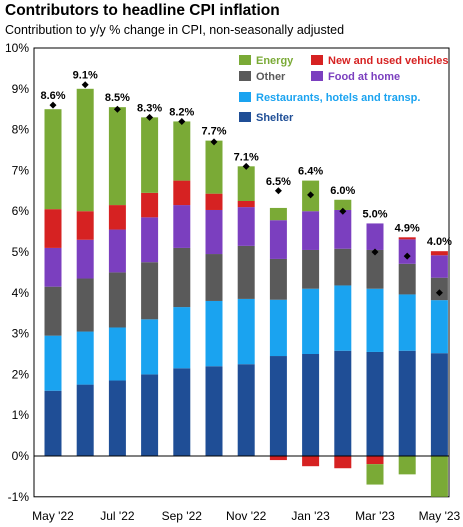 The height and width of the screenshot is (527, 463). Describe the element at coordinates (246, 516) in the screenshot. I see `x-tick-label: Nov '22` at that location.